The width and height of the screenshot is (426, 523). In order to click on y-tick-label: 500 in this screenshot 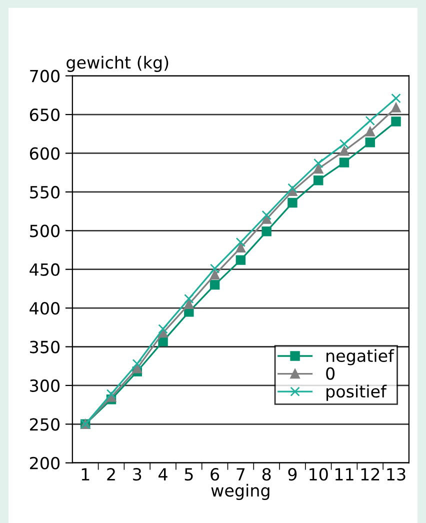, I will do `click(45, 231)`.